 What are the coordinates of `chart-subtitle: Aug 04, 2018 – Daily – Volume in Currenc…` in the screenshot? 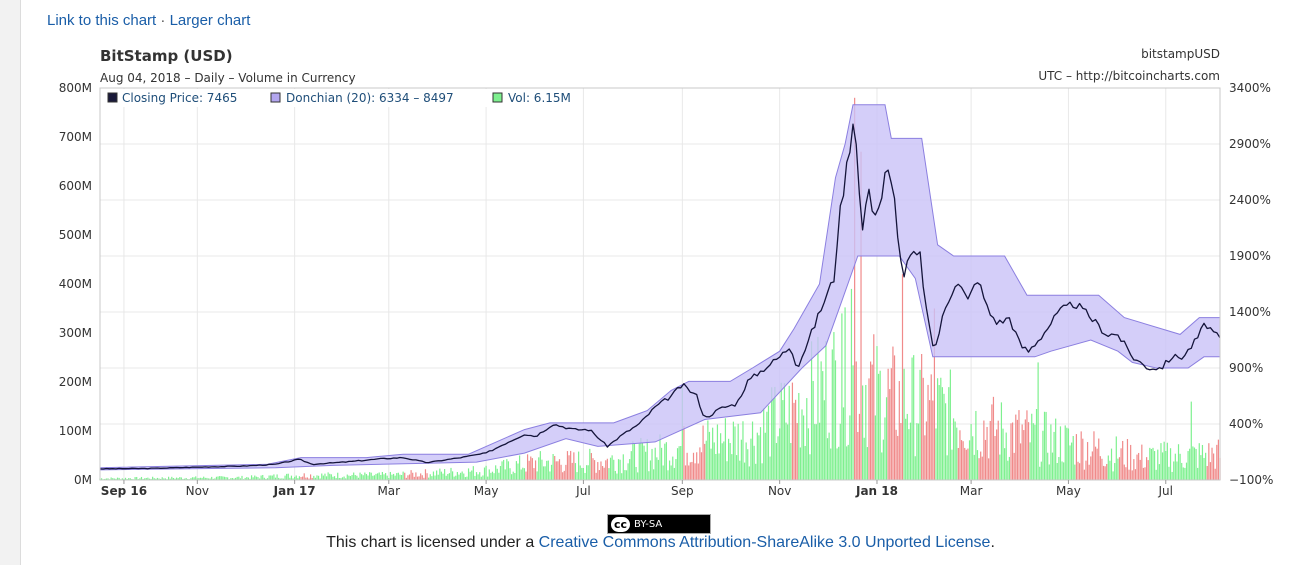 It's located at (228, 78).